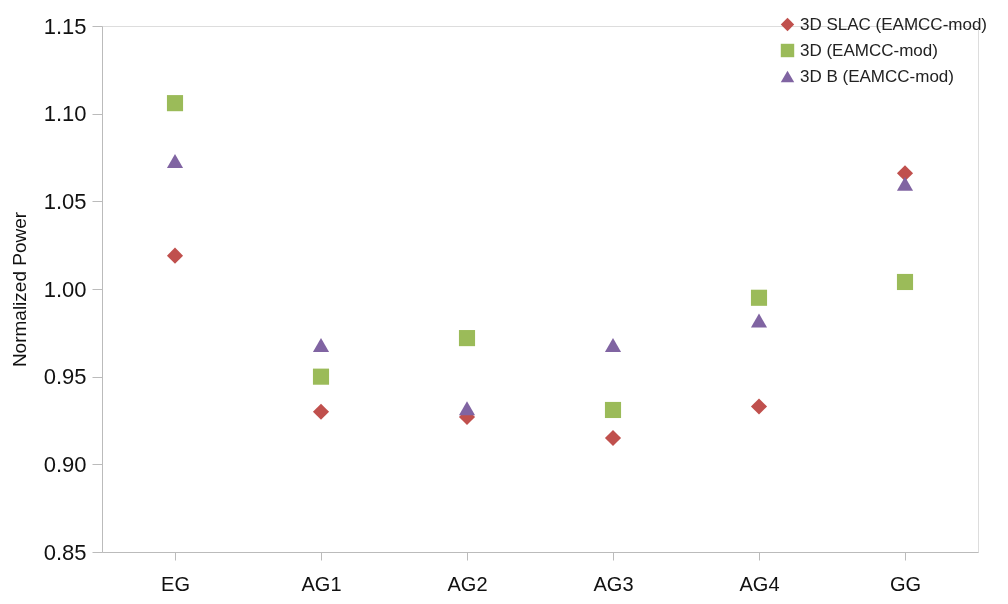 The image size is (1008, 604). I want to click on y-tick-label: 1.10, so click(65, 114).